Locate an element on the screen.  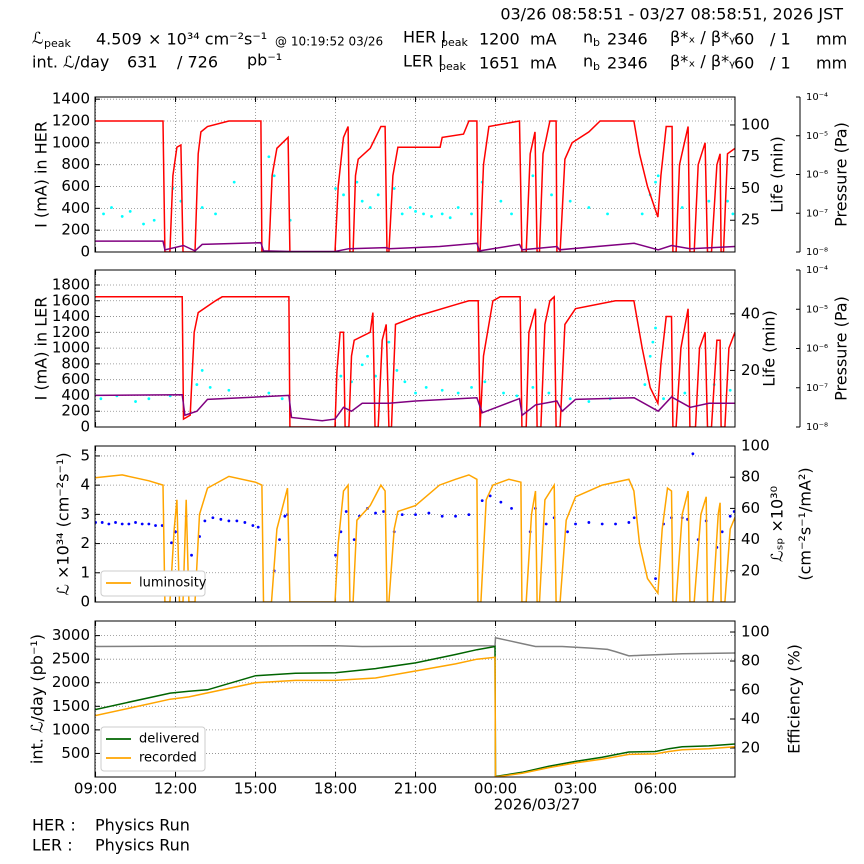
y-axis-label: I (mA) in HER is located at coordinates (41, 174).